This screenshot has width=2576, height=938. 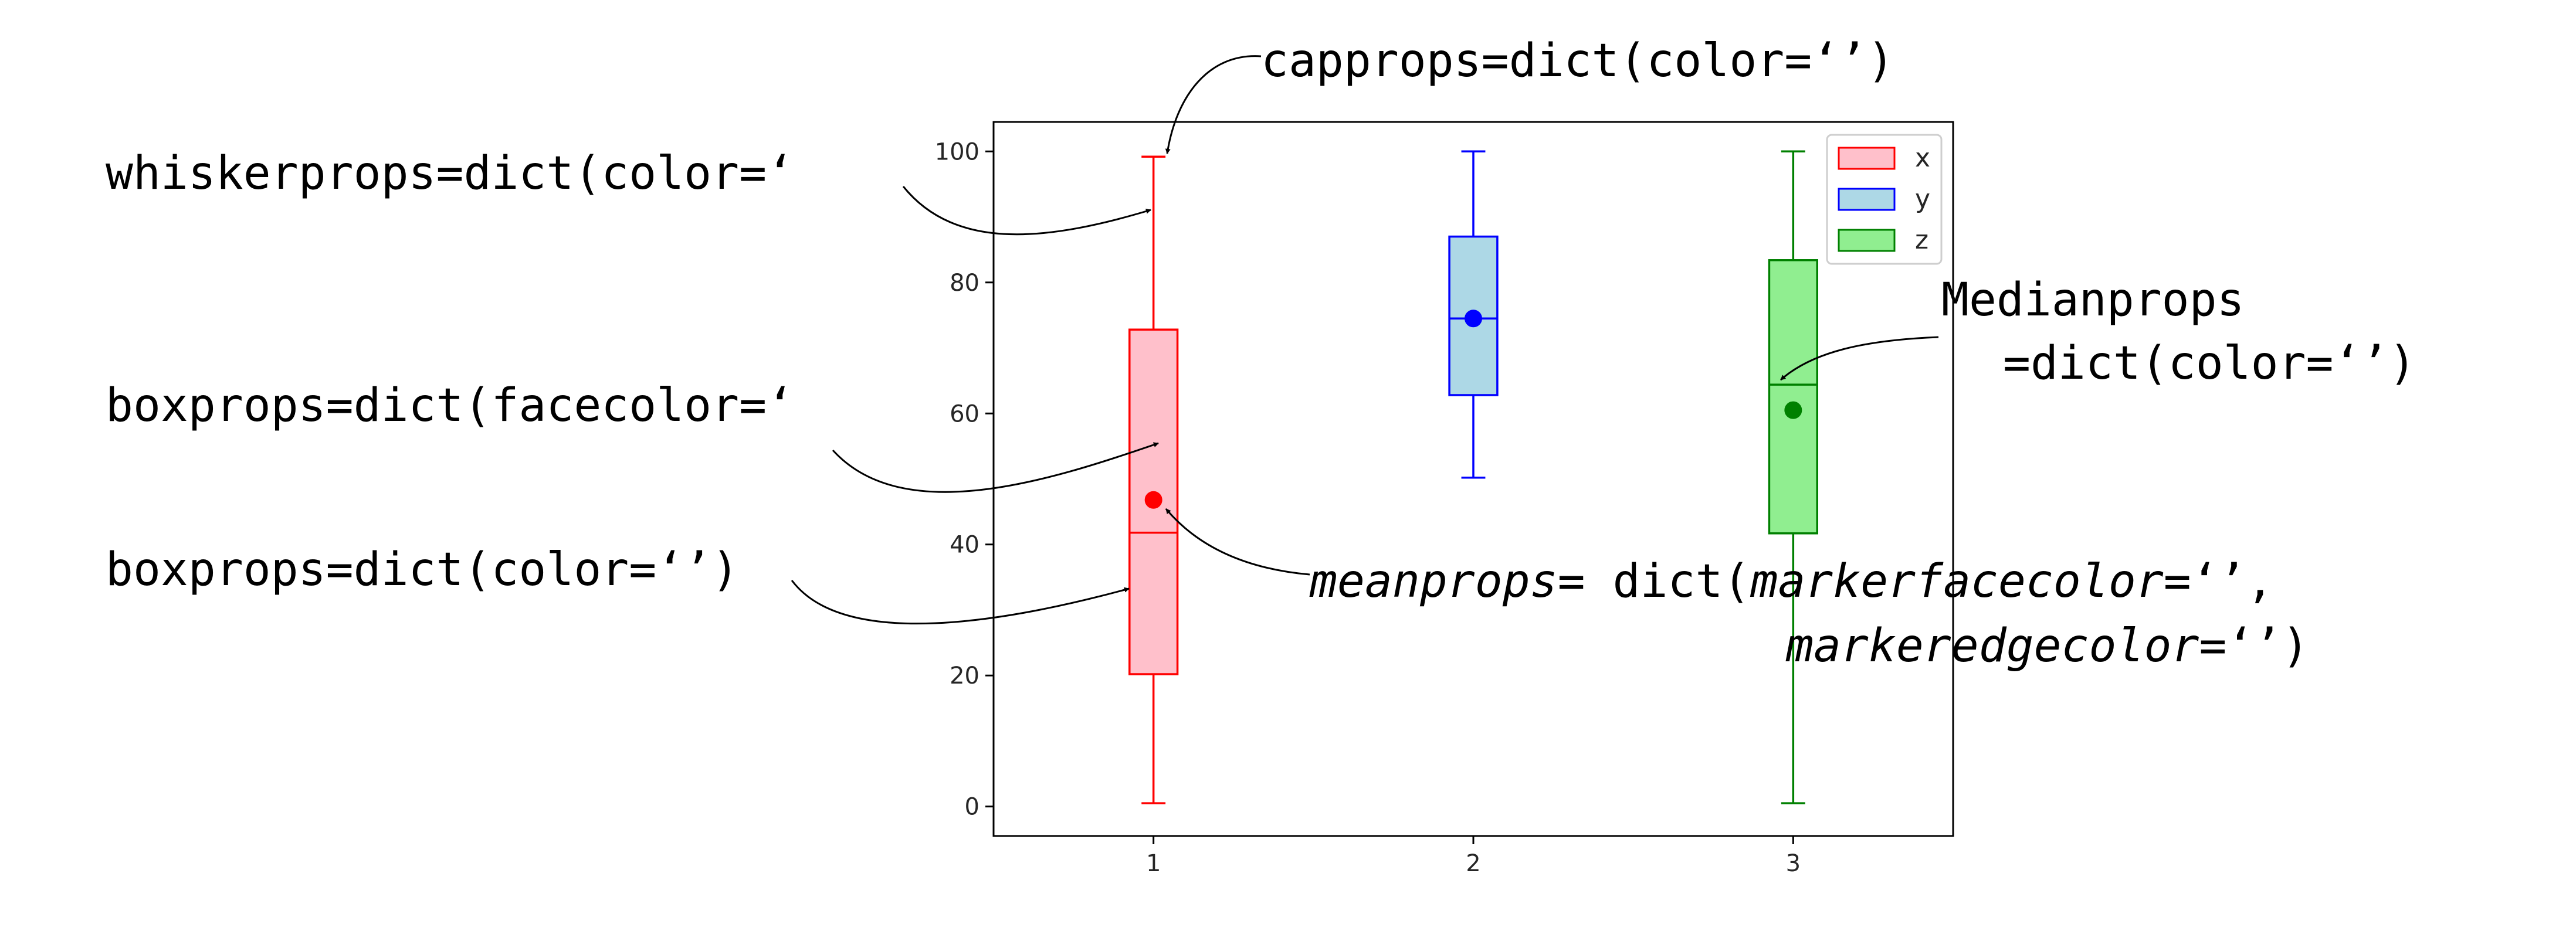 I want to click on meanprops-annotation-line2: markeredgecolor=‘’), so click(x=2047, y=646).